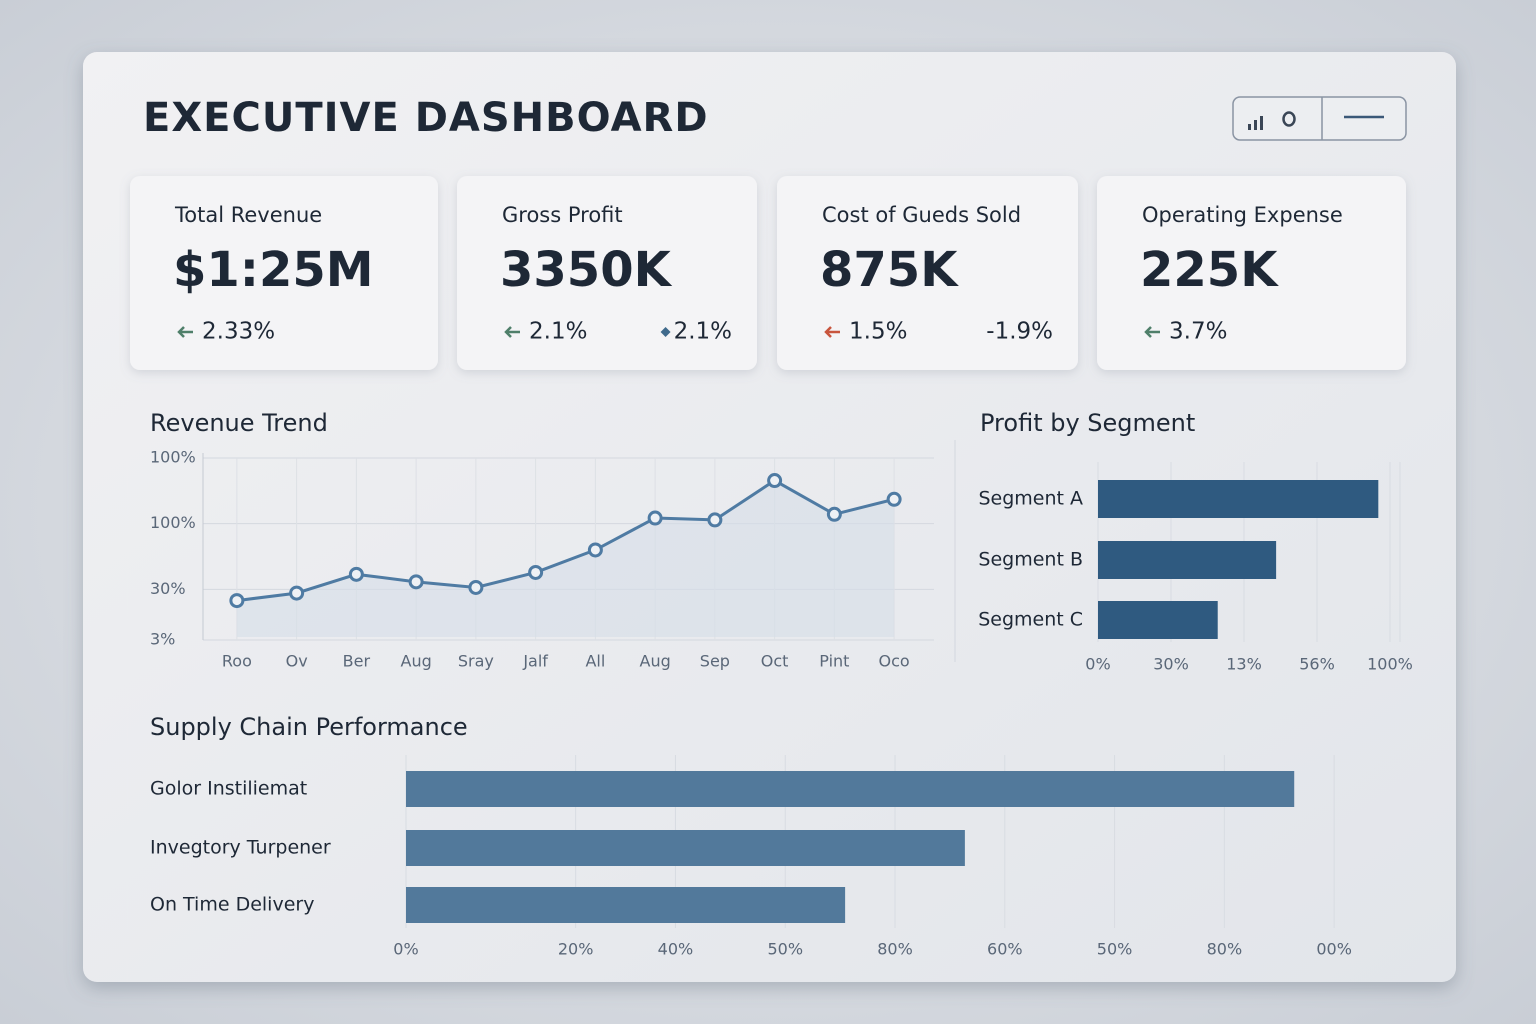 This screenshot has height=1024, width=1536. Describe the element at coordinates (586, 270) in the screenshot. I see `kpi-value: 3350K` at that location.